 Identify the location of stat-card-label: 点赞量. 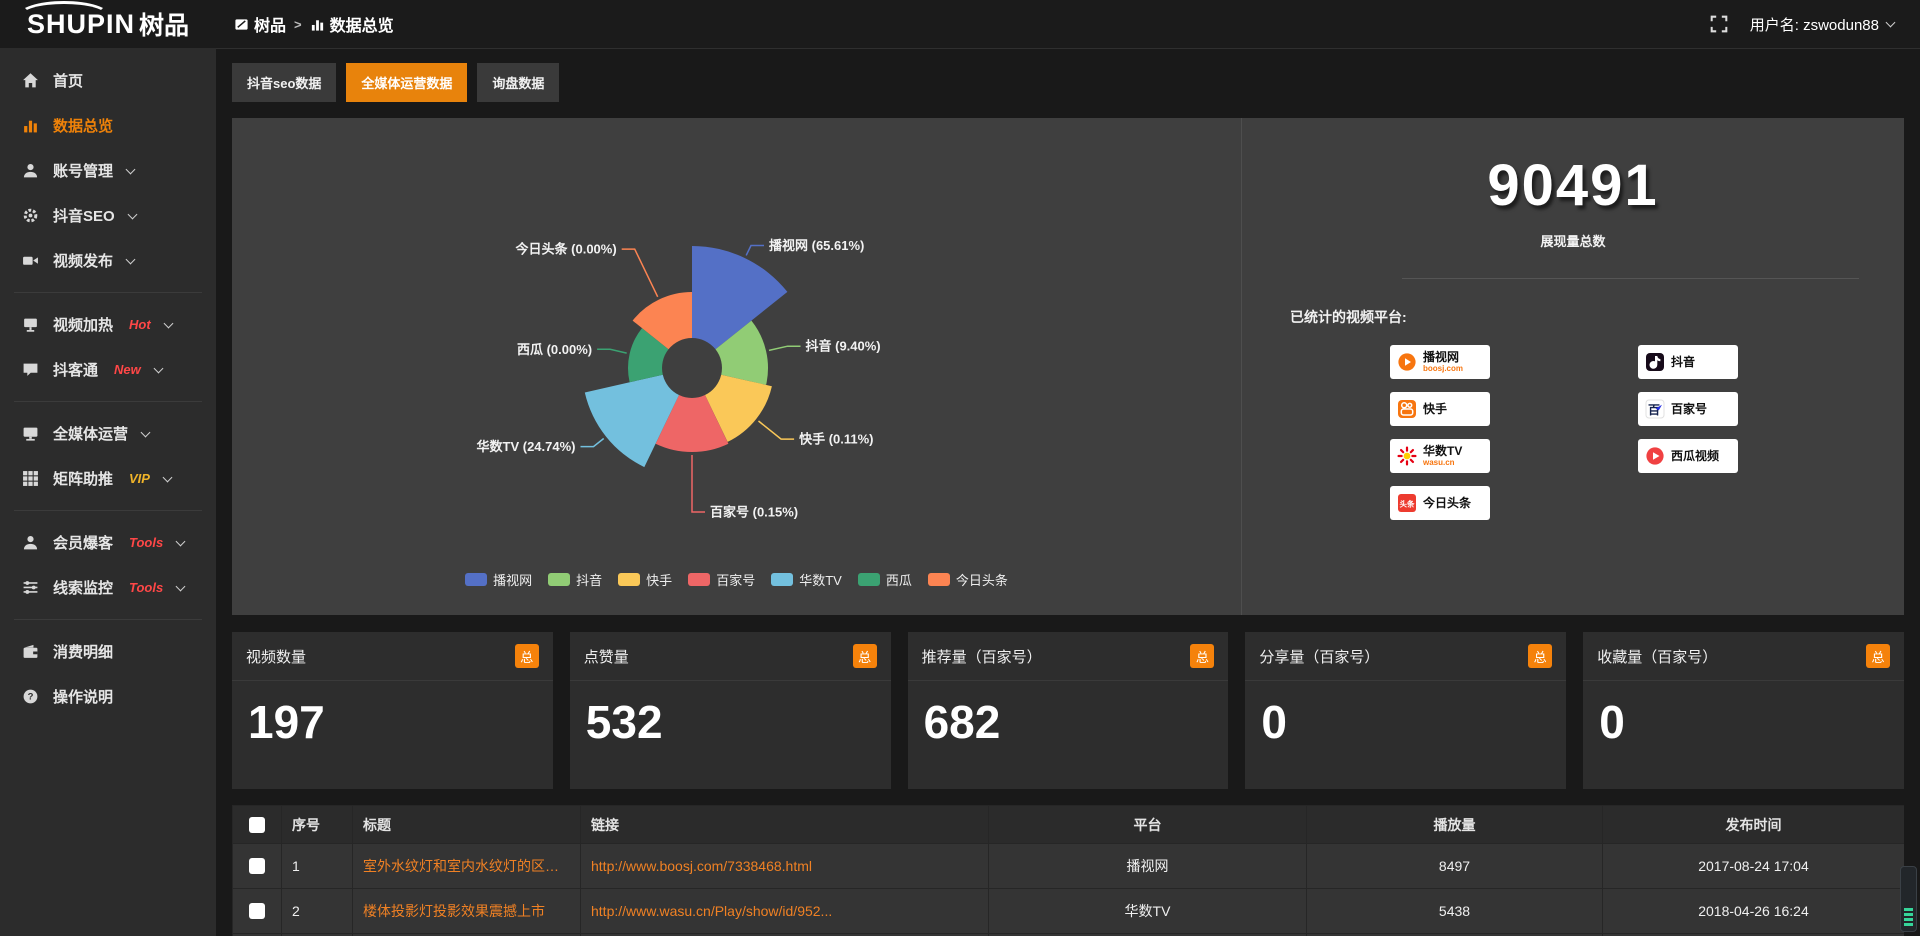
(606, 657).